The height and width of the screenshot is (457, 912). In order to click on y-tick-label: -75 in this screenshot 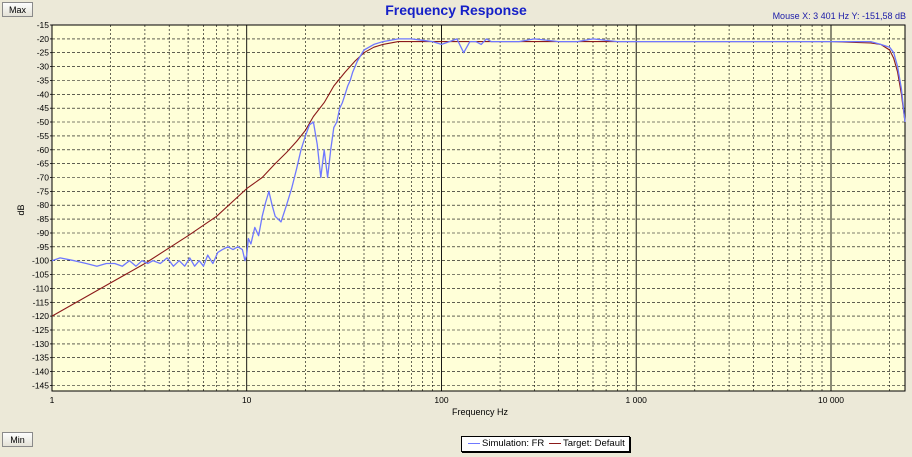, I will do `click(43, 191)`.